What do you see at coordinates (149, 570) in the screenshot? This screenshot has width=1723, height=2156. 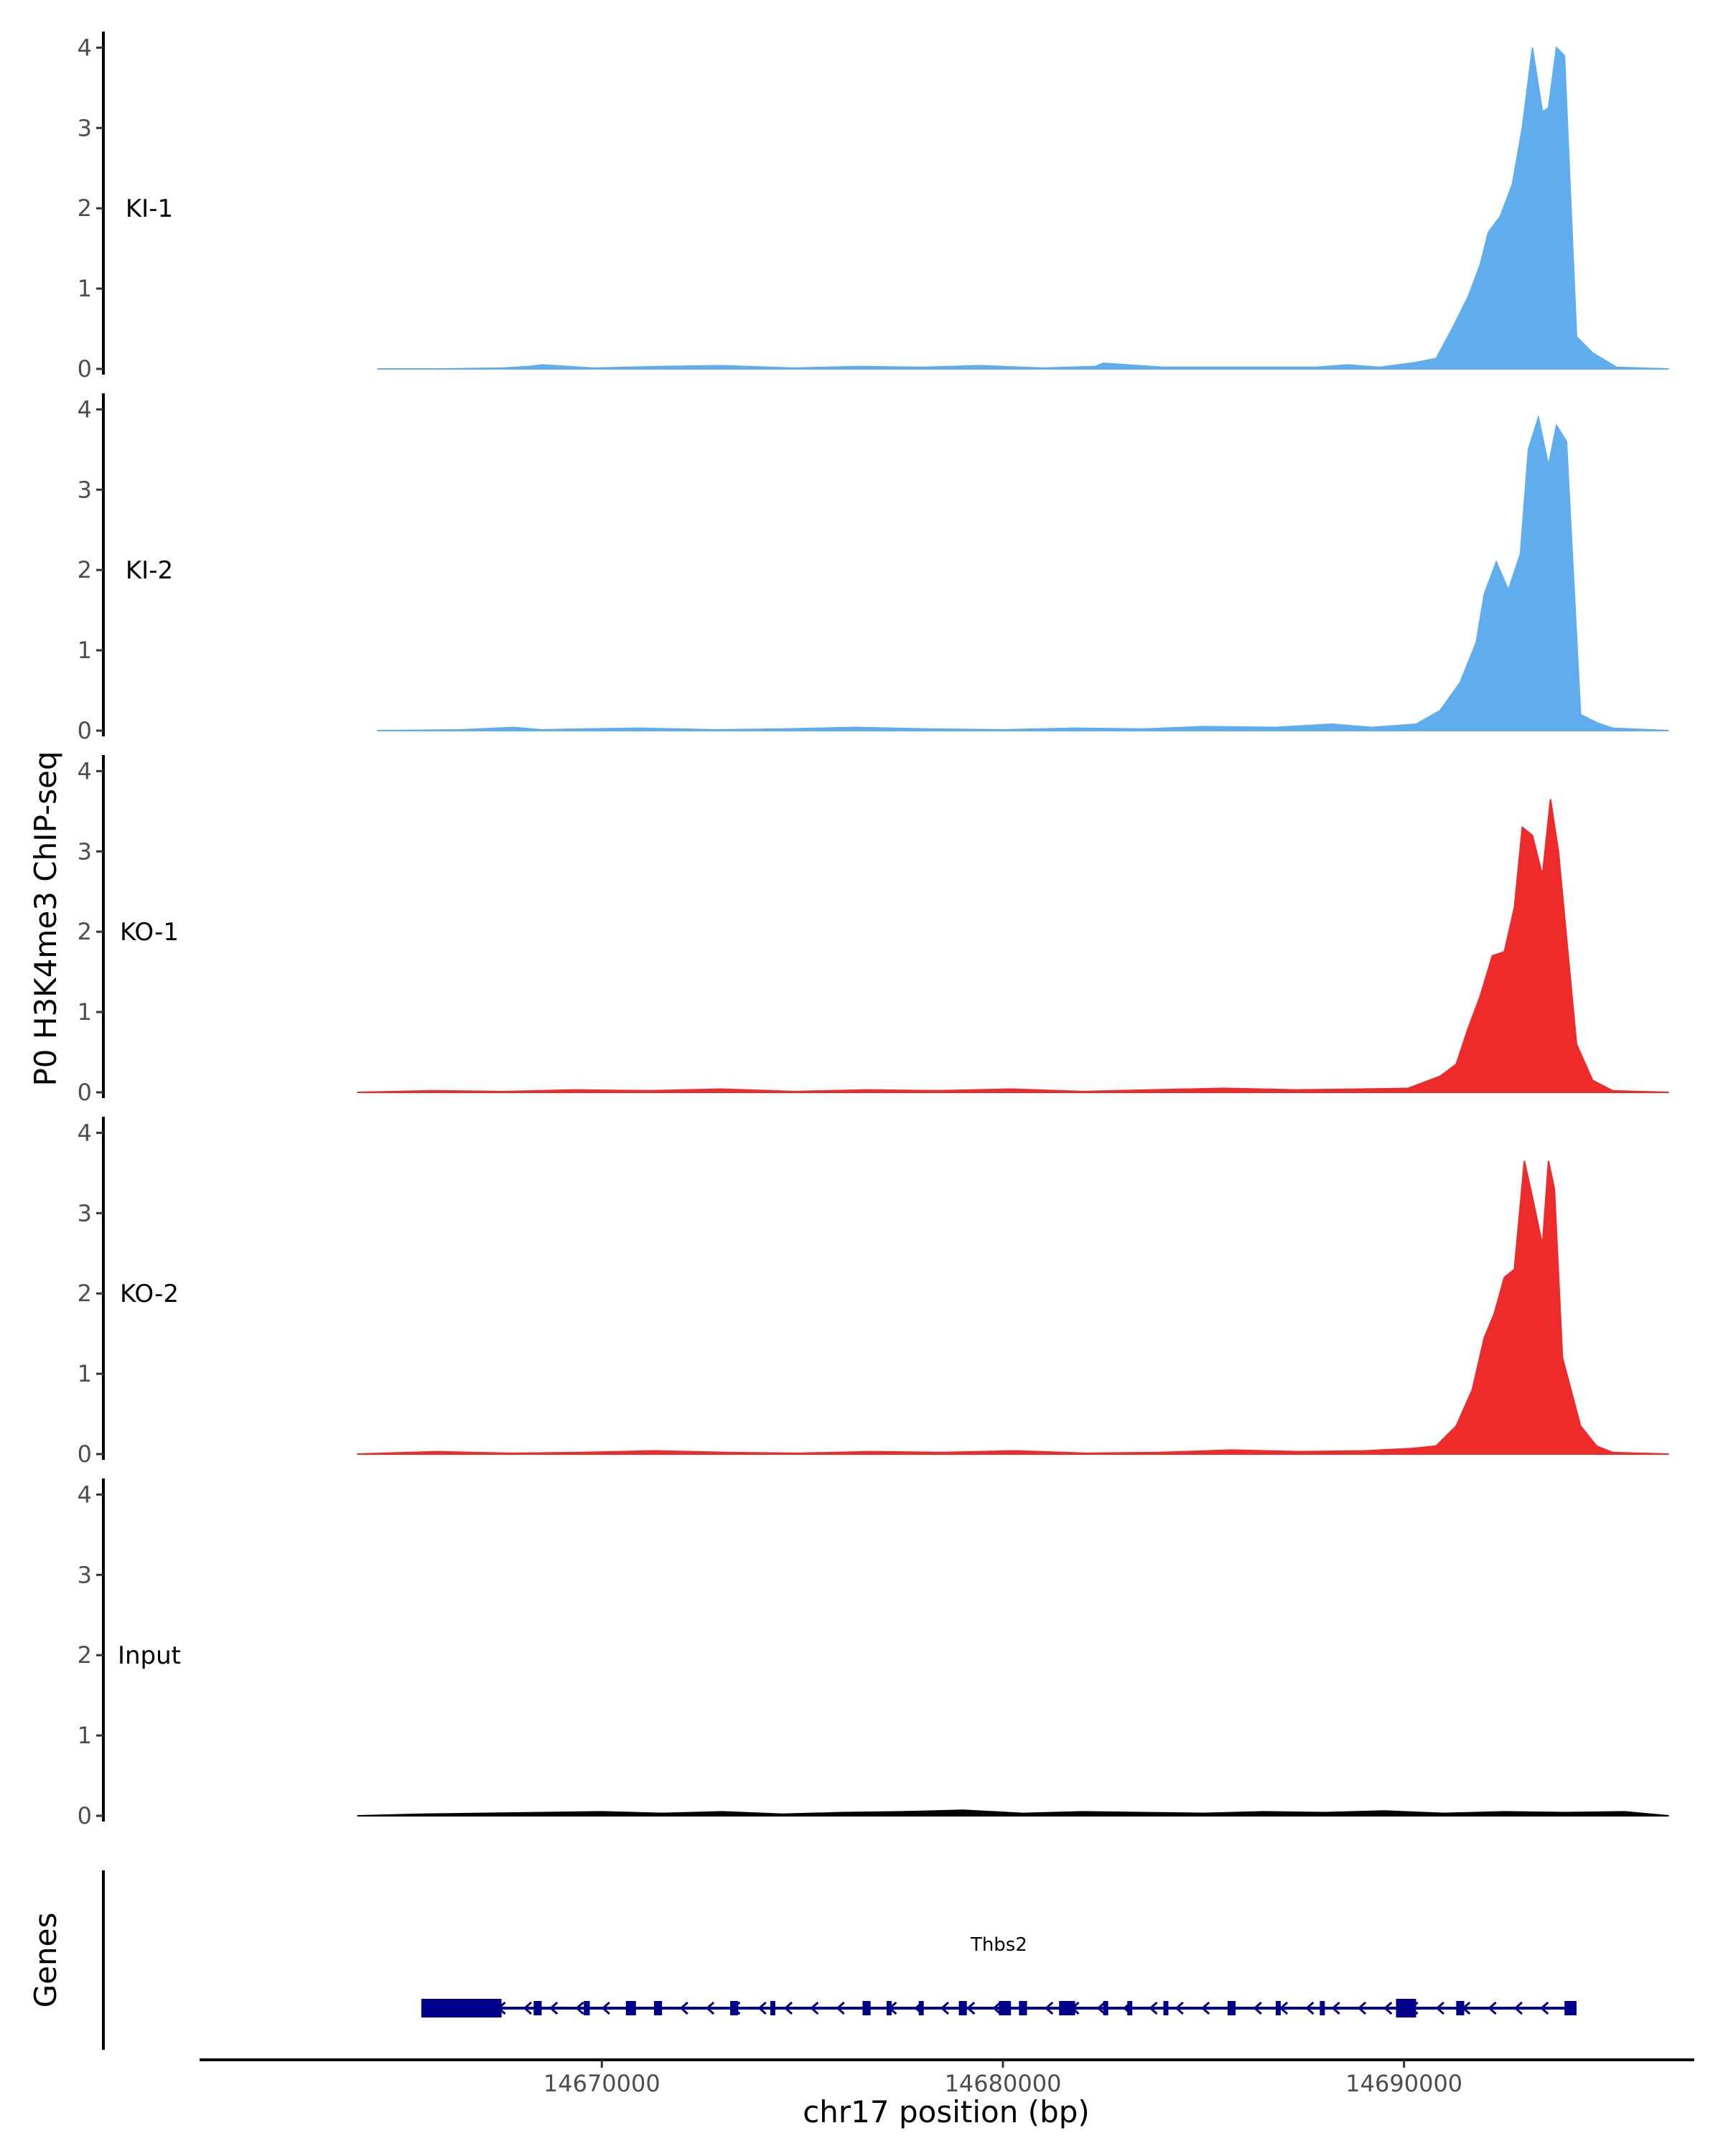 I see `track-label: KI-2` at bounding box center [149, 570].